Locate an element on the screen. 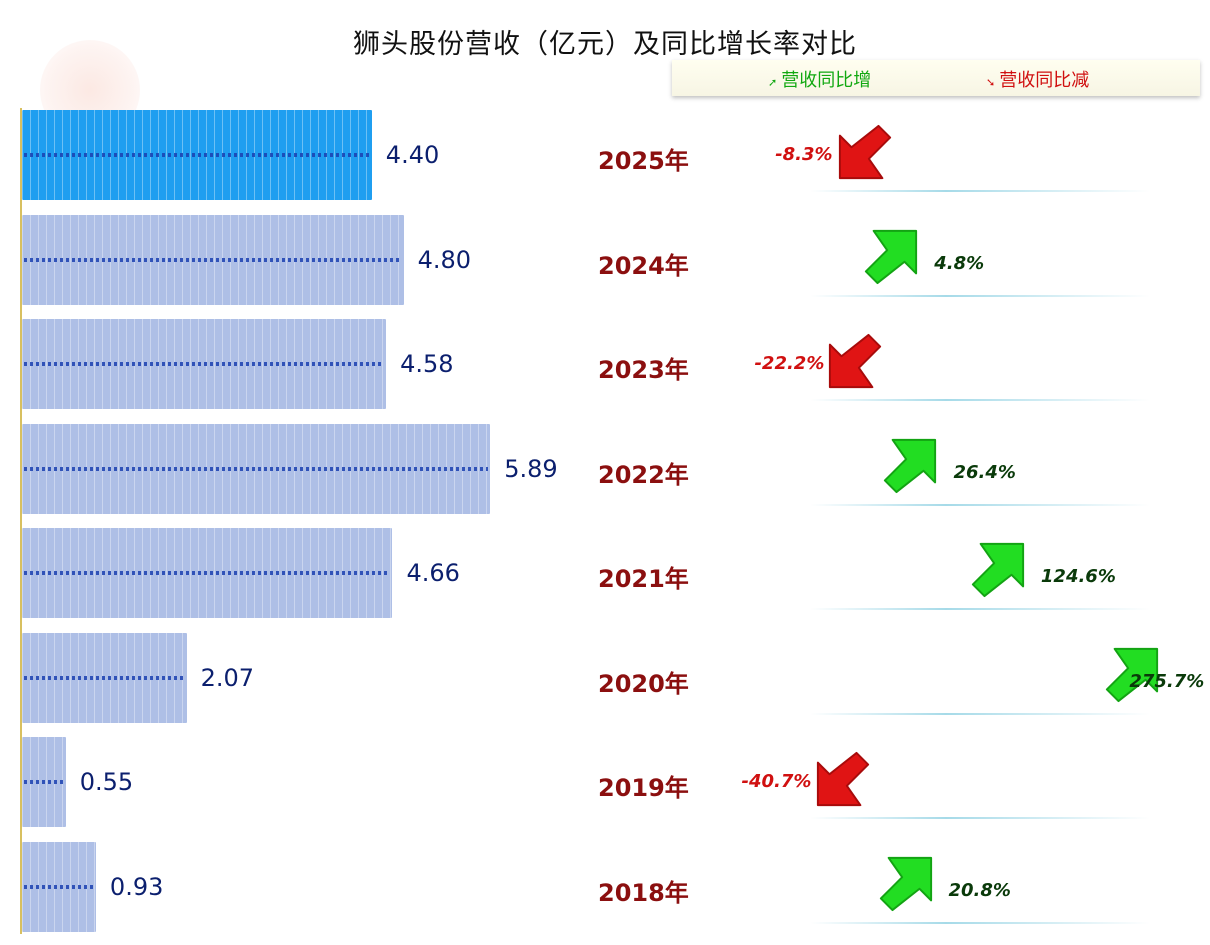 Image resolution: width=1210 pixels, height=945 pixels. year-label: 2025年 is located at coordinates (643, 161).